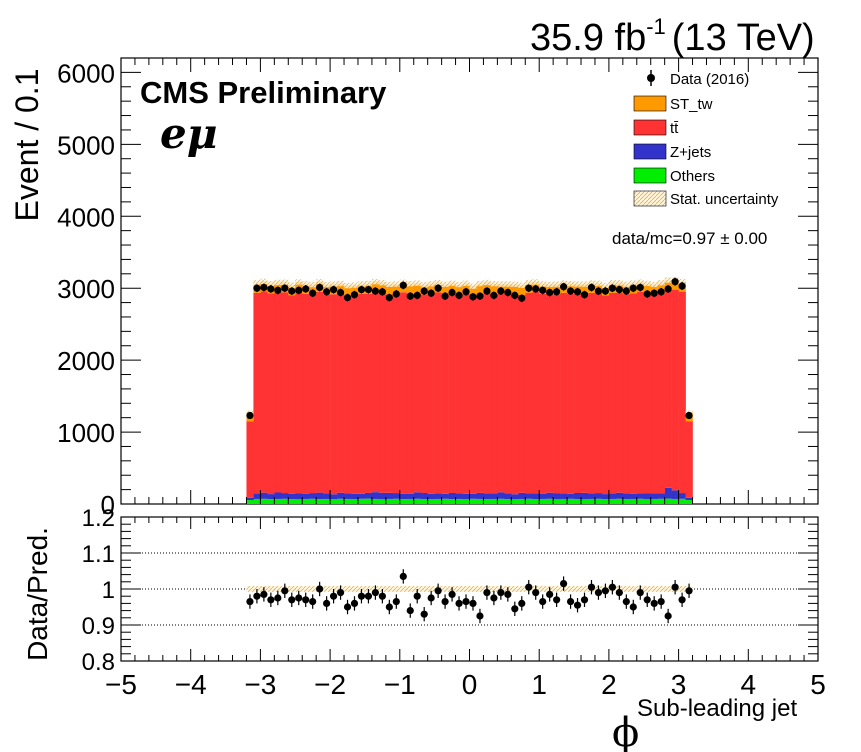 This screenshot has width=861, height=752. Describe the element at coordinates (469, 596) in the screenshot. I see `ratio-points-layer` at that location.